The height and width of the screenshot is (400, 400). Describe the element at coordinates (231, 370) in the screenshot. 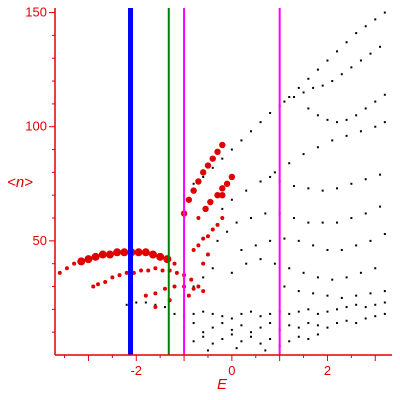

I see `x-tick-label: 0` at that location.